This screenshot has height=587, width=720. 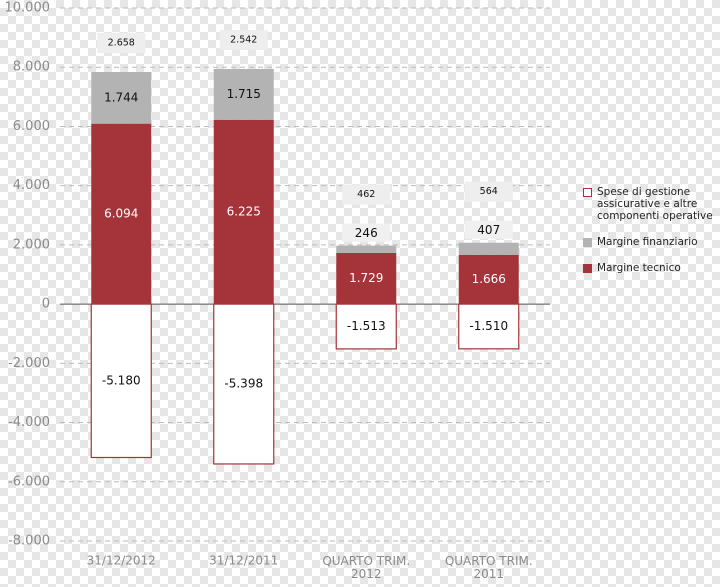 I want to click on y-tick-label: -8.000, so click(x=29, y=541).